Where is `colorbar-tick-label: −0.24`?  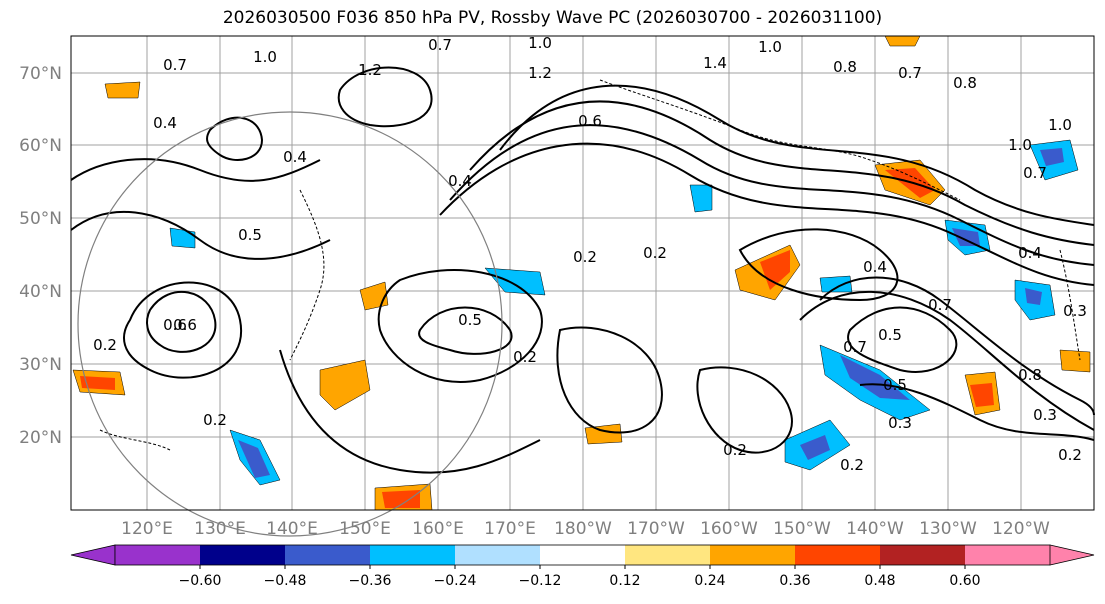 colorbar-tick-label: −0.24 is located at coordinates (455, 581).